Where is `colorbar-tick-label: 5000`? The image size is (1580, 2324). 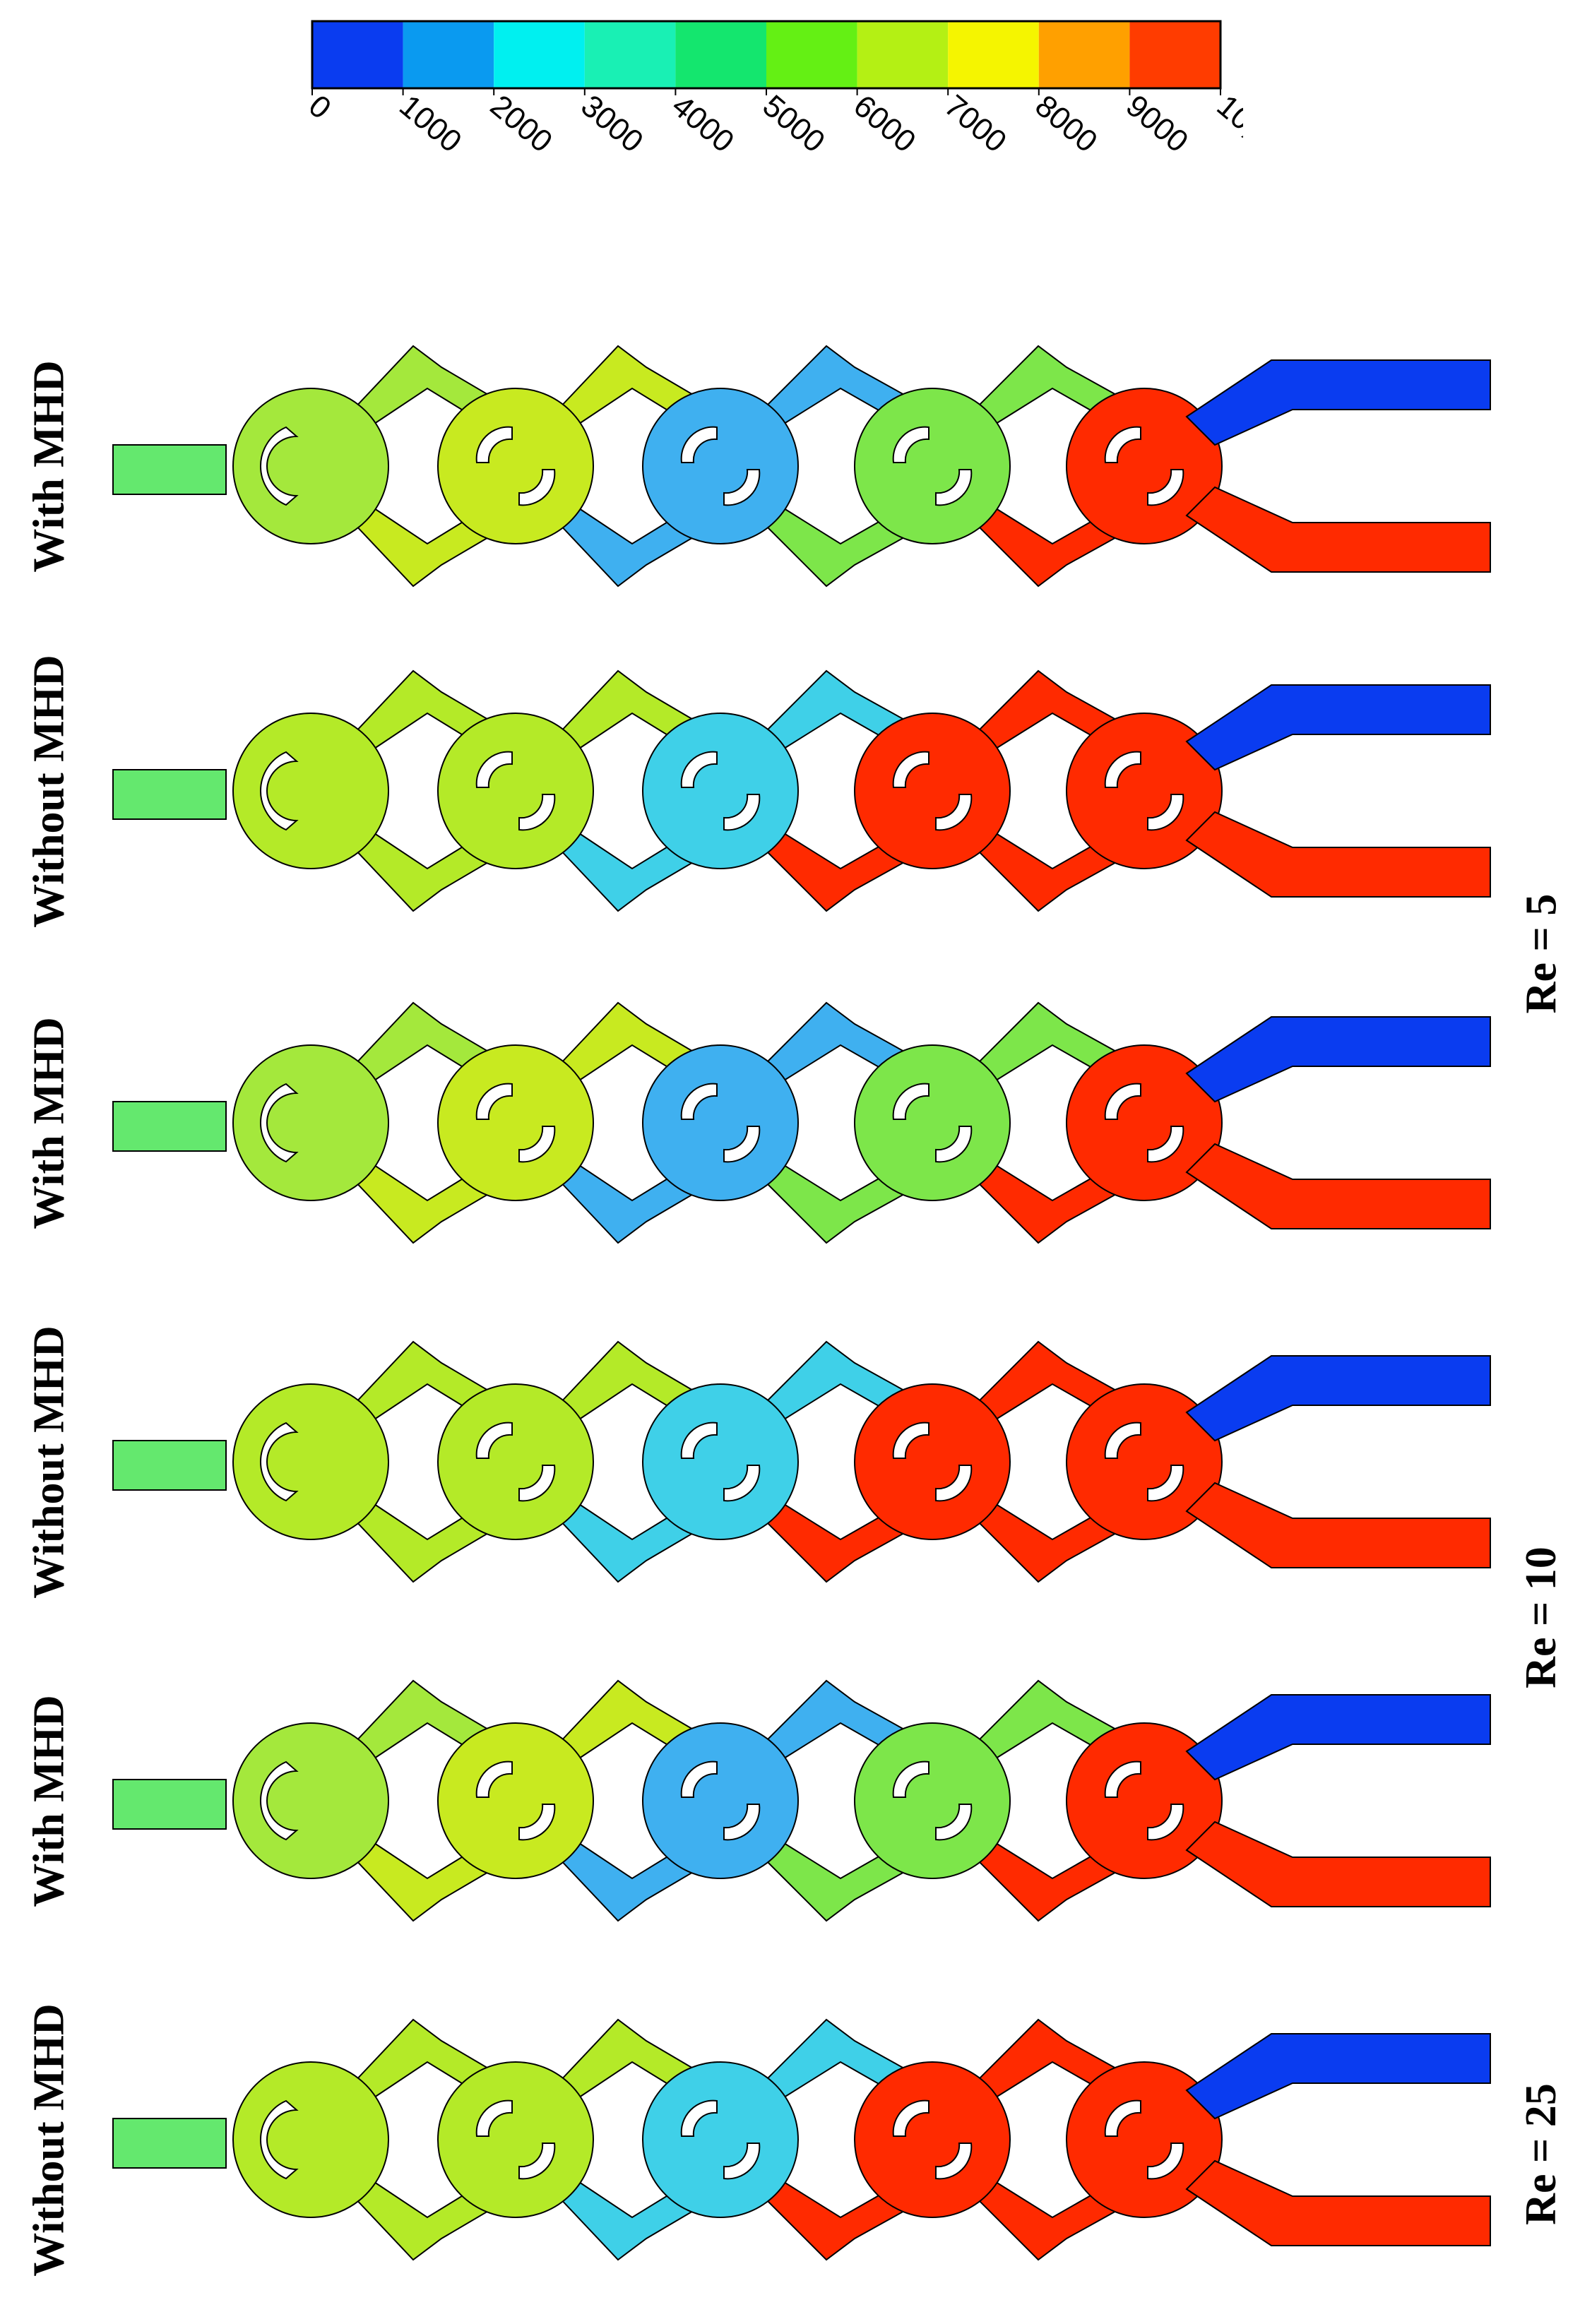 colorbar-tick-label: 5000 is located at coordinates (793, 123).